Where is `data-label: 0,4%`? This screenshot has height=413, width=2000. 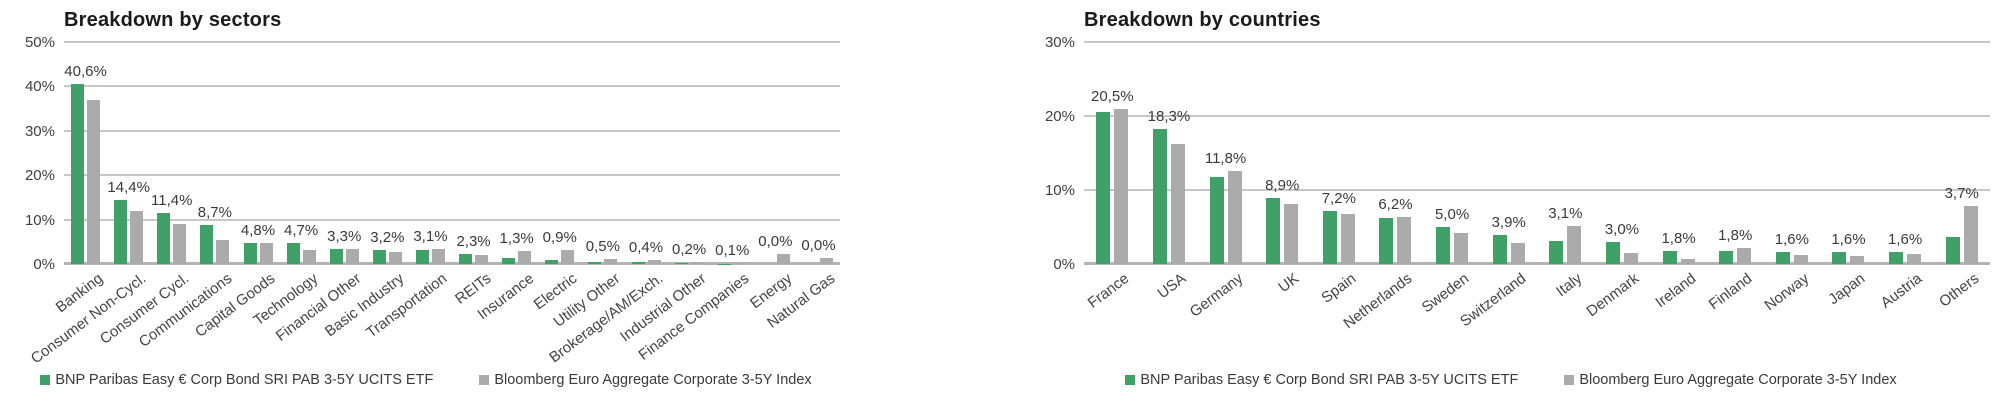
data-label: 0,4% is located at coordinates (646, 248).